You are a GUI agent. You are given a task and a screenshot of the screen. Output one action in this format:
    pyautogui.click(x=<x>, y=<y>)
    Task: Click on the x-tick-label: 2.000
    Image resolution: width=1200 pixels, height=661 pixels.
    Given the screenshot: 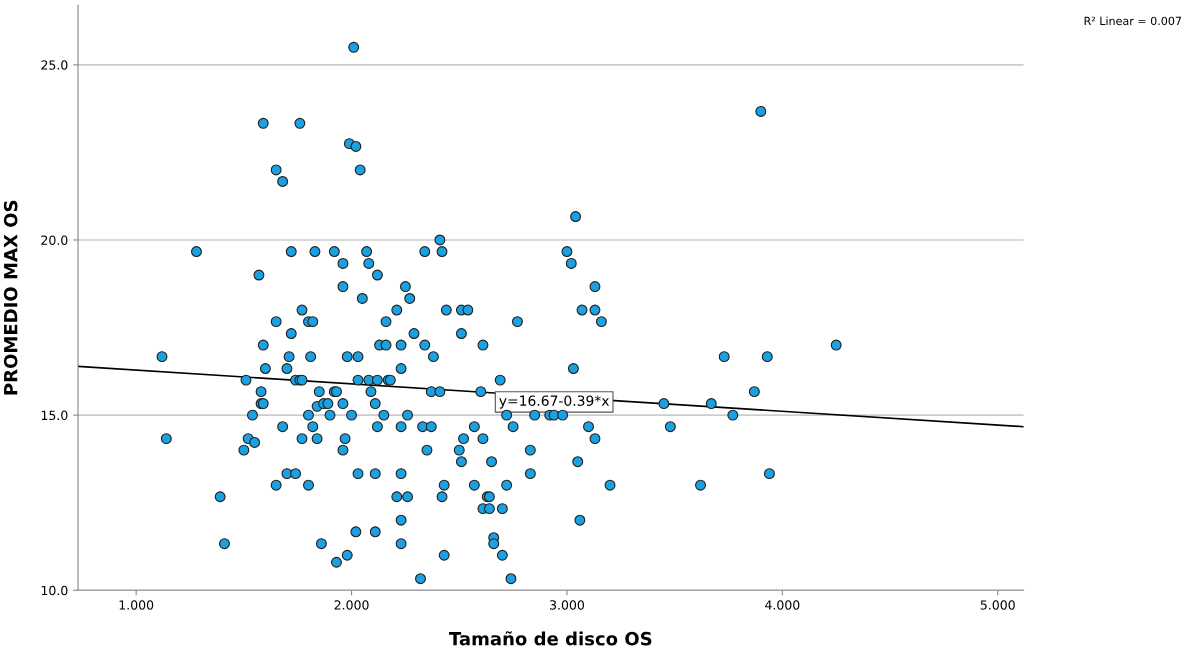 What is the action you would take?
    pyautogui.click(x=351, y=605)
    